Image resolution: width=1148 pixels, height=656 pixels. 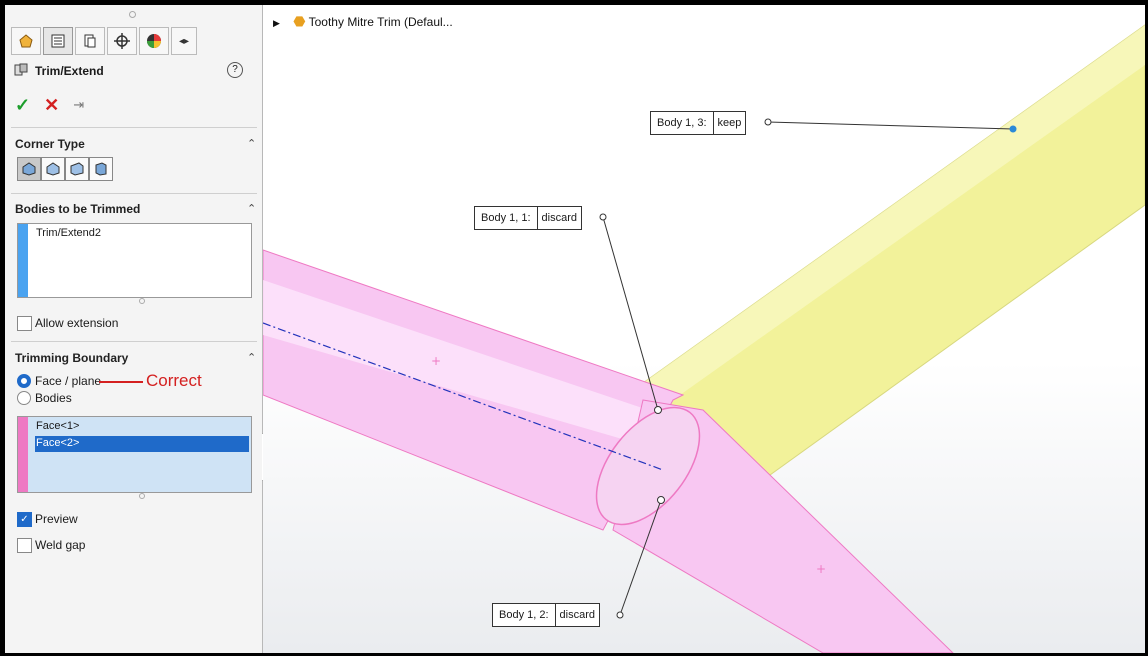 What do you see at coordinates (524, 615) in the screenshot?
I see `callout-label: Body 1, 2:` at bounding box center [524, 615].